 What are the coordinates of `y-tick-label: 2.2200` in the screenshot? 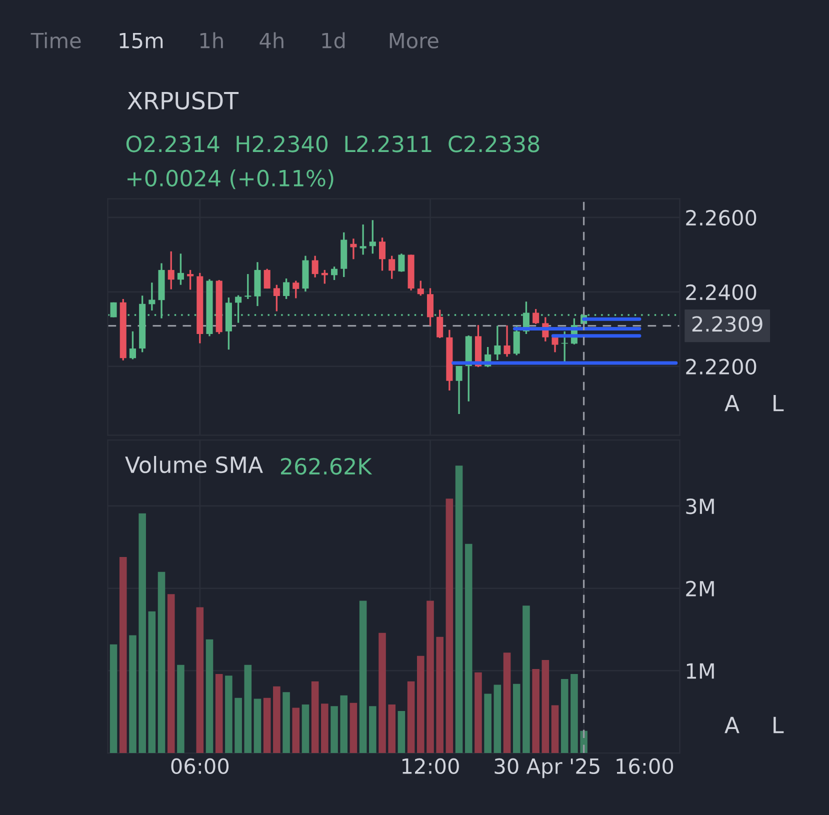 It's located at (721, 366).